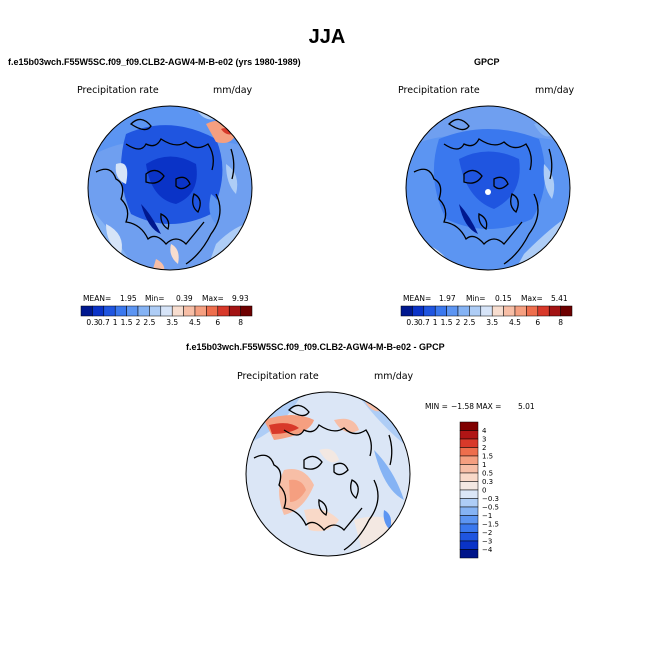 Image resolution: width=654 pixels, height=654 pixels. What do you see at coordinates (555, 90) in the screenshot?
I see `obs-units-label: mm/day` at bounding box center [555, 90].